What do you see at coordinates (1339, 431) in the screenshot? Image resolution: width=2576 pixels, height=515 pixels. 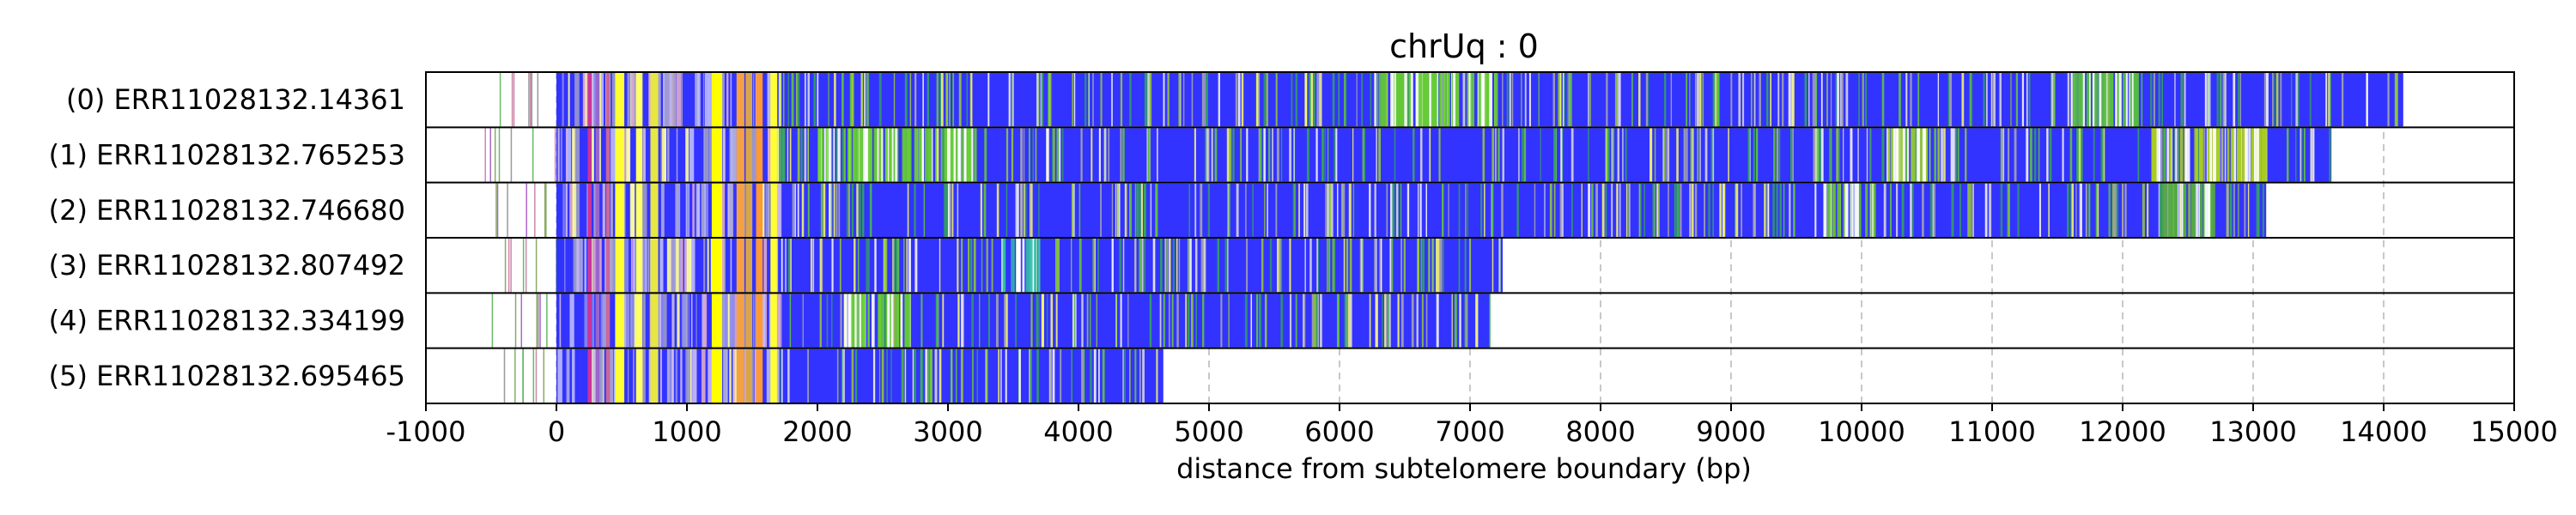 I see `x-tick-label: 6000` at bounding box center [1339, 431].